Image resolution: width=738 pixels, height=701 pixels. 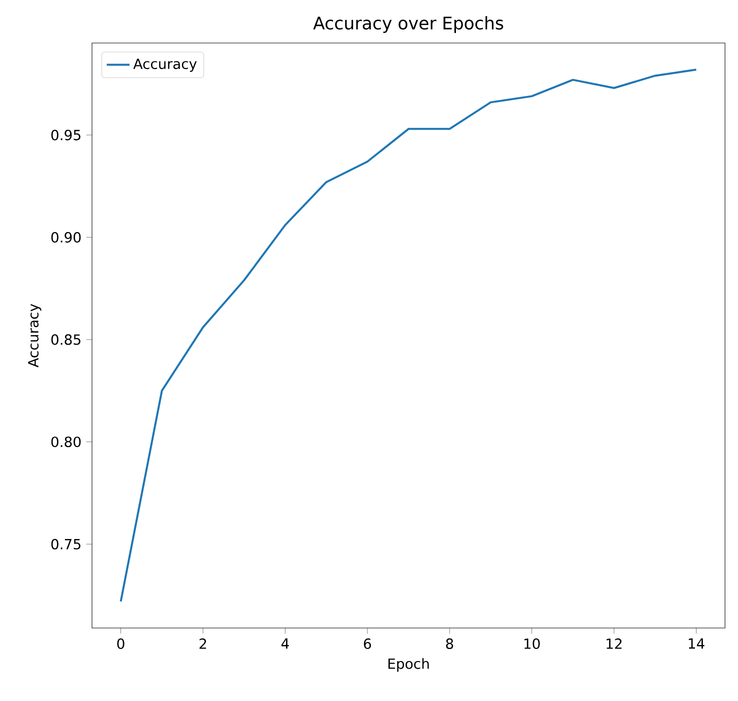 What do you see at coordinates (35, 336) in the screenshot?
I see `y-axis-title: Accuracy` at bounding box center [35, 336].